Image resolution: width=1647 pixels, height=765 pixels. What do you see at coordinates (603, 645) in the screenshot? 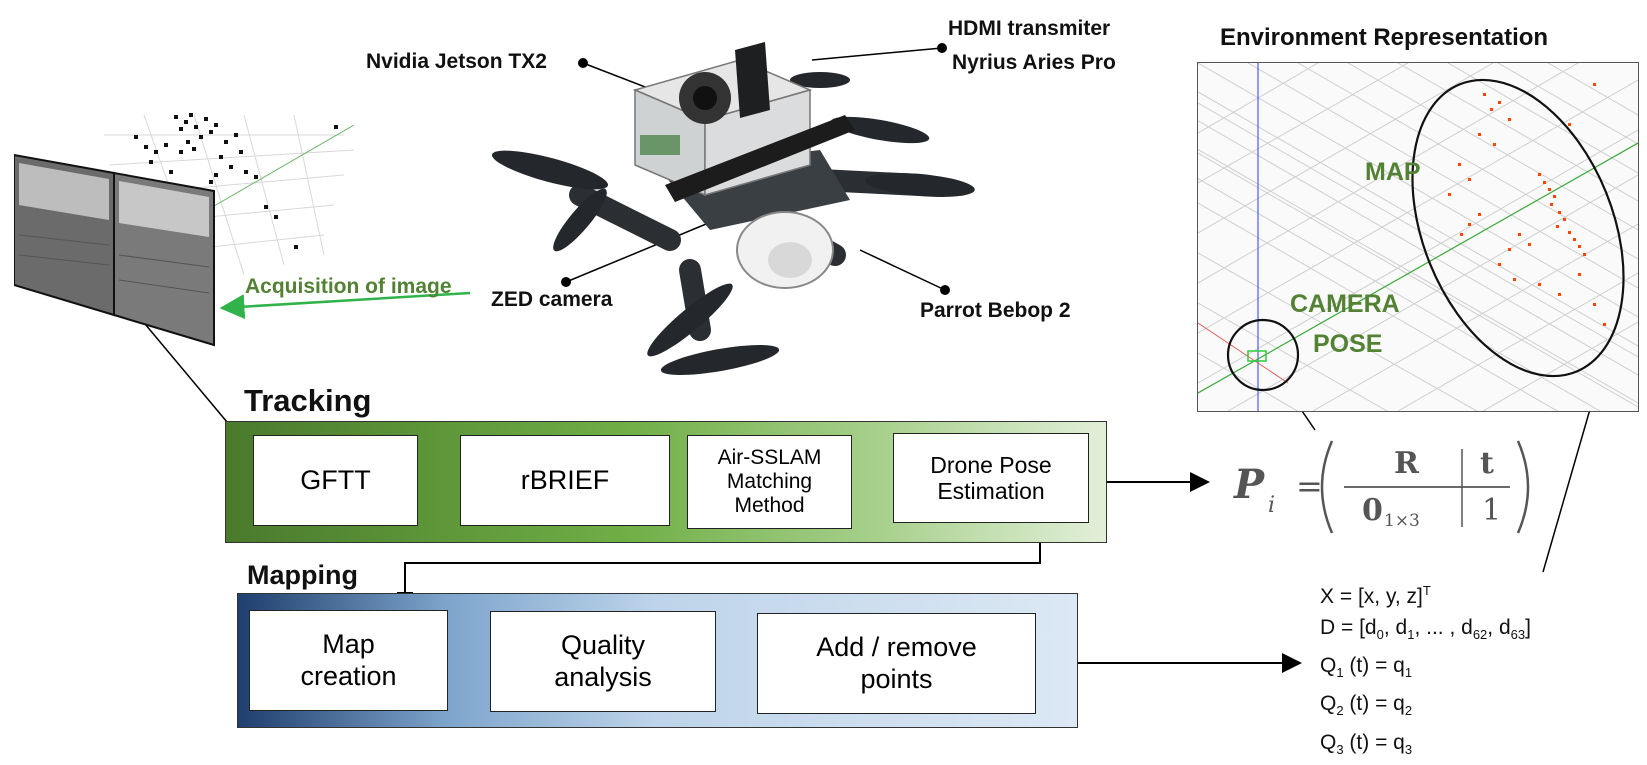
I see `quality-line1: Quality` at bounding box center [603, 645].